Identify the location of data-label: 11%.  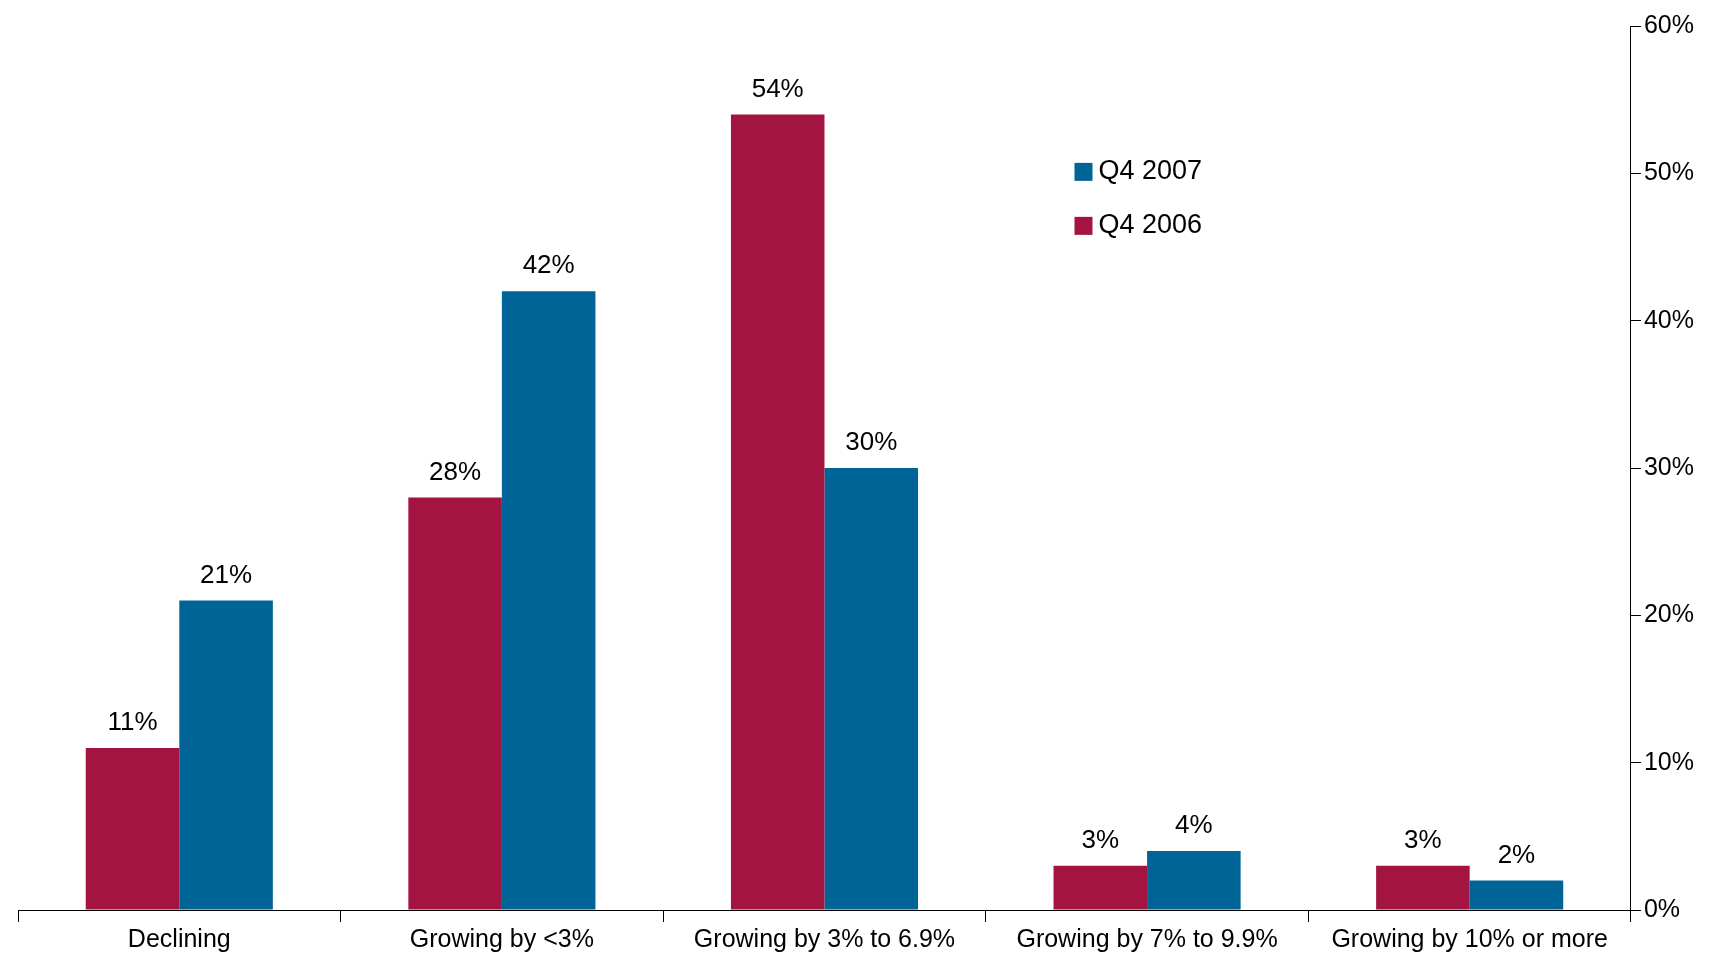
(132, 721).